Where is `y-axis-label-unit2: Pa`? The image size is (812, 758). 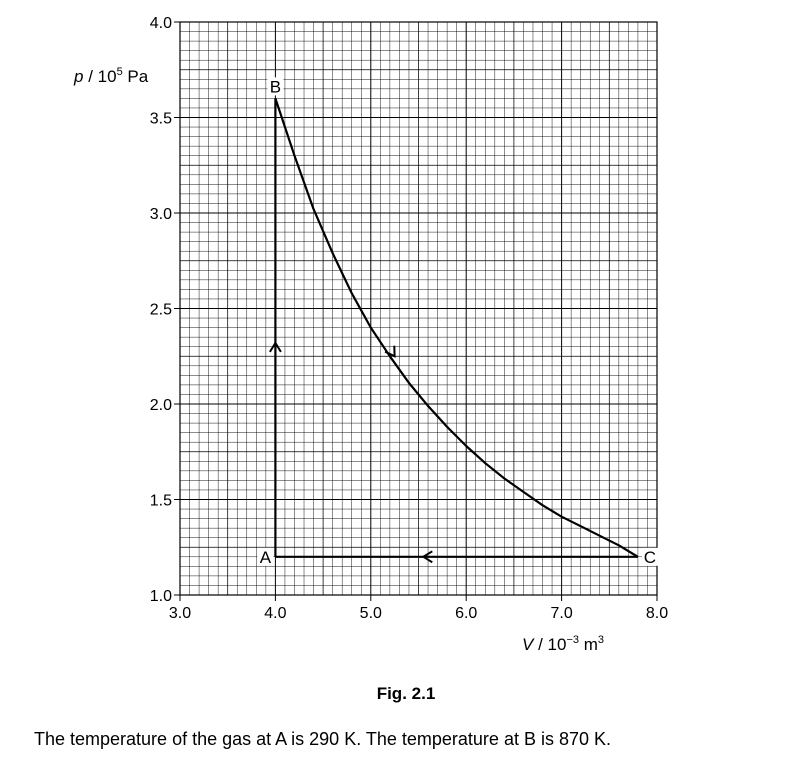
y-axis-label-unit2: Pa is located at coordinates (136, 76).